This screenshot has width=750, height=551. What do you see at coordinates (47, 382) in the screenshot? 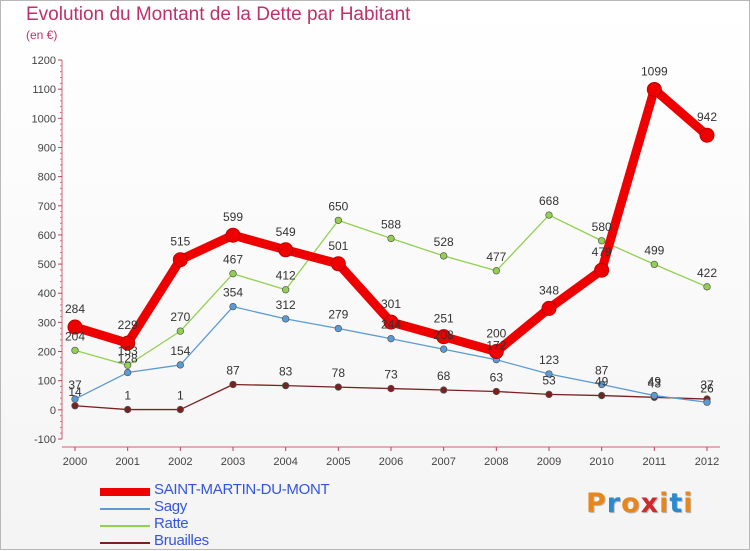
I see `y-tick-label: 100` at bounding box center [47, 382].